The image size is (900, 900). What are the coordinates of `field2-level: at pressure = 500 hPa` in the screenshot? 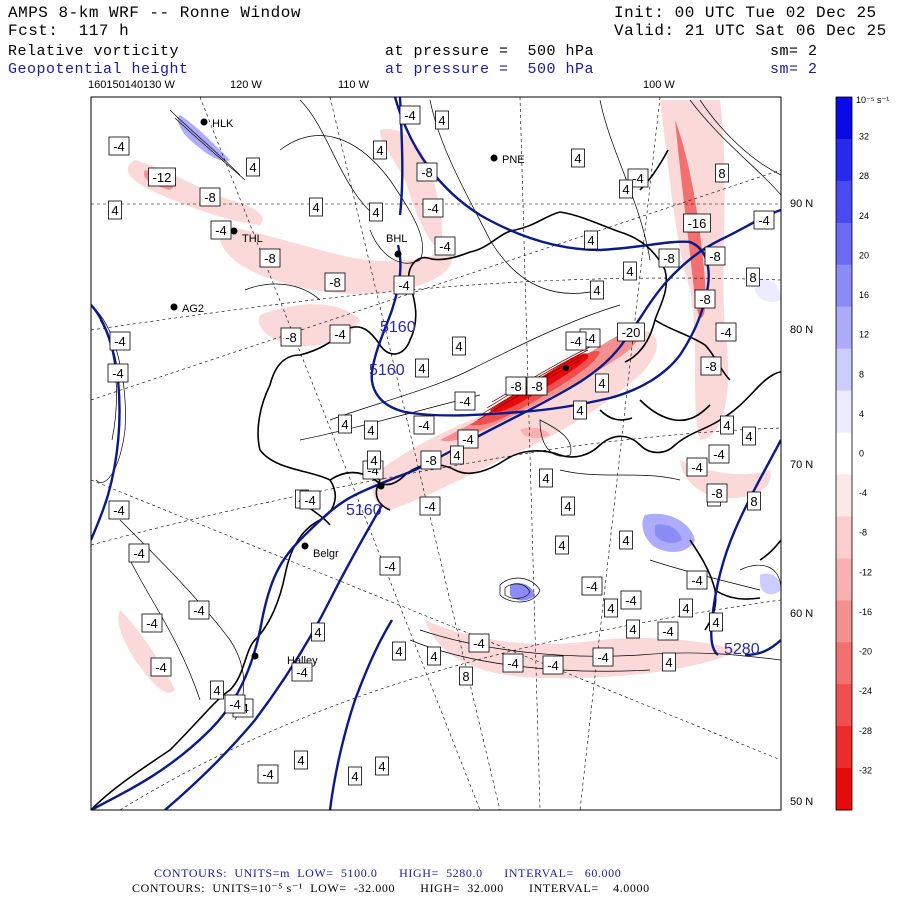 It's located at (490, 69).